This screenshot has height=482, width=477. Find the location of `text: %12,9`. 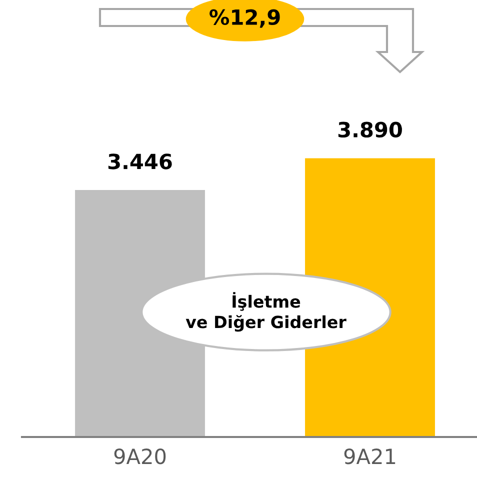

text: %12,9 is located at coordinates (245, 18).